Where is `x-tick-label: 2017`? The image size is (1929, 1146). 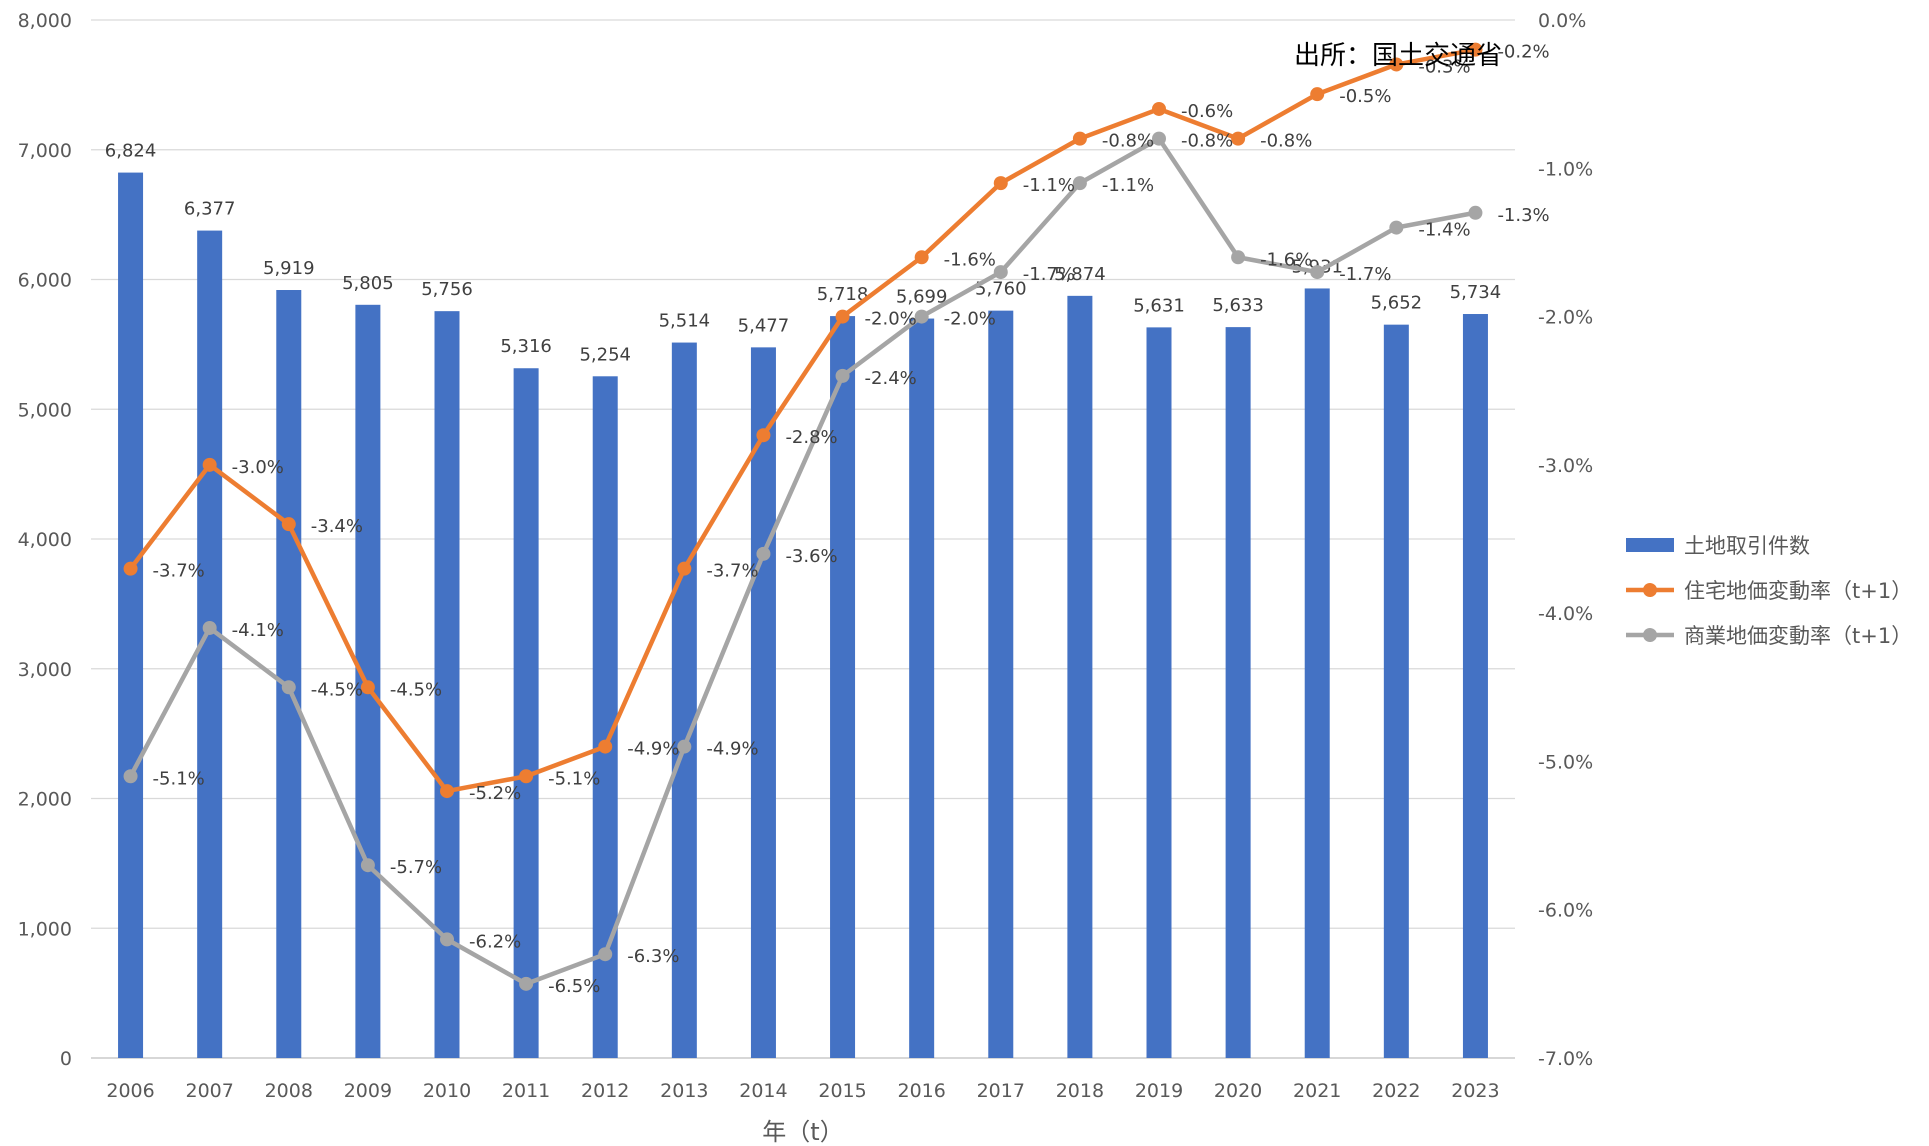 x-tick-label: 2017 is located at coordinates (1001, 1091).